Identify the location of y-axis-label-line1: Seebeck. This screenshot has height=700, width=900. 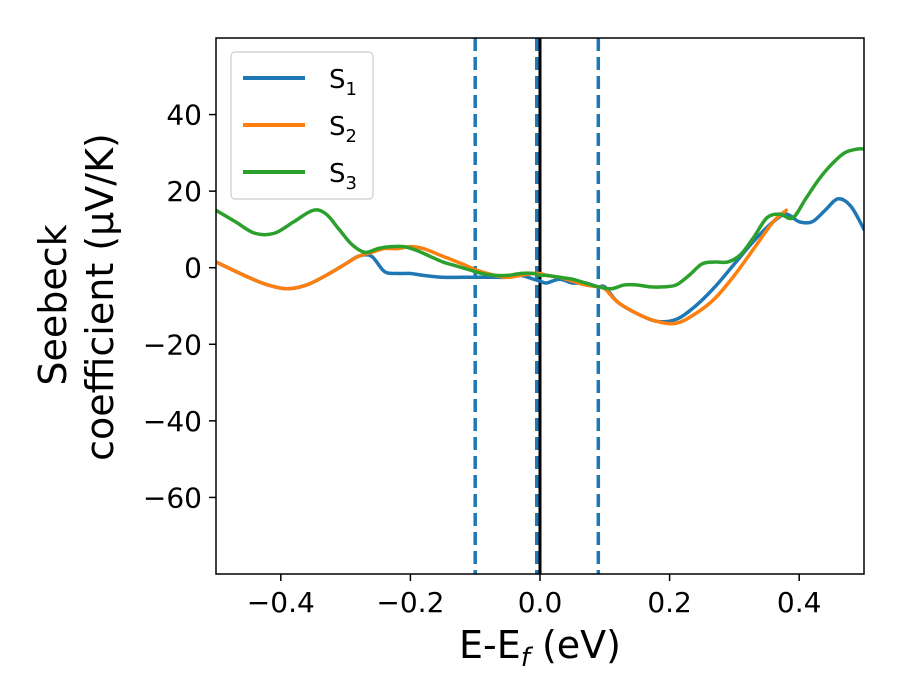
(53, 304).